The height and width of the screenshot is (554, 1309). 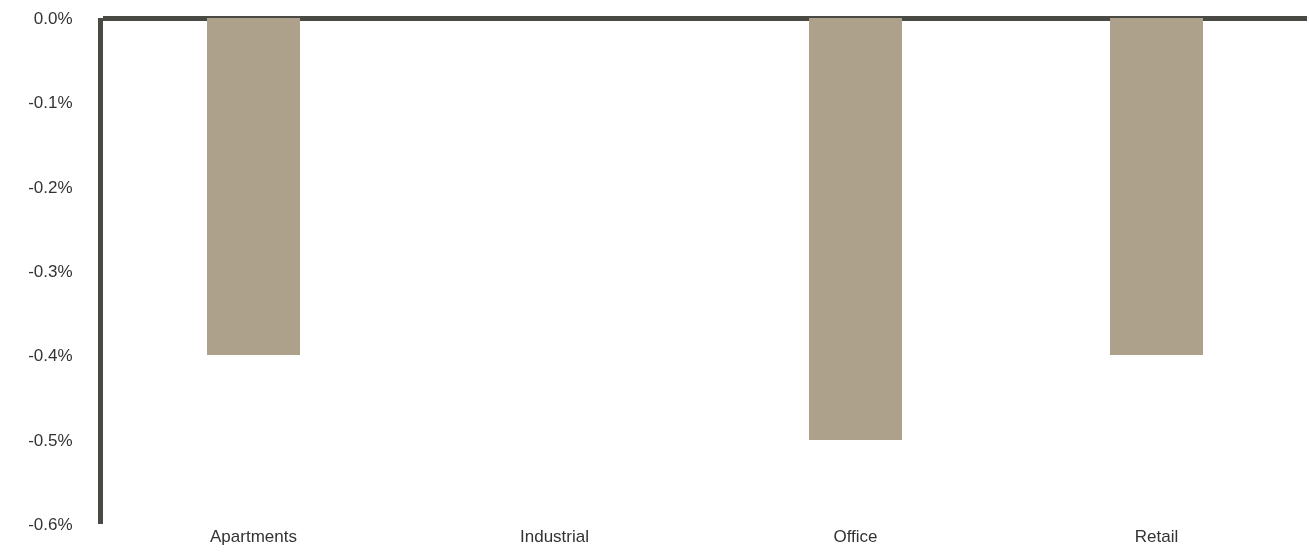 I want to click on x-tick-label: Apartments, so click(x=253, y=536).